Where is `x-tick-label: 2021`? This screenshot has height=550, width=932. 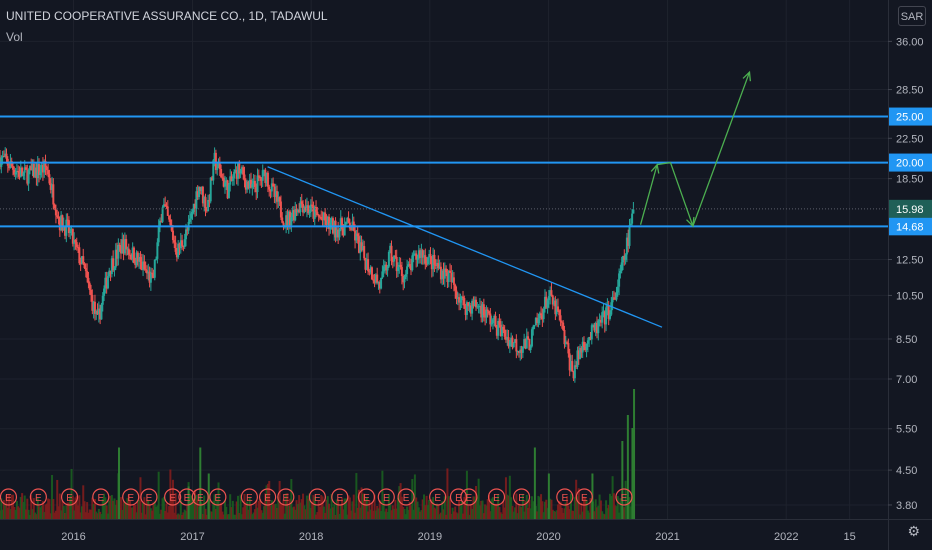
x-tick-label: 2021 is located at coordinates (667, 537).